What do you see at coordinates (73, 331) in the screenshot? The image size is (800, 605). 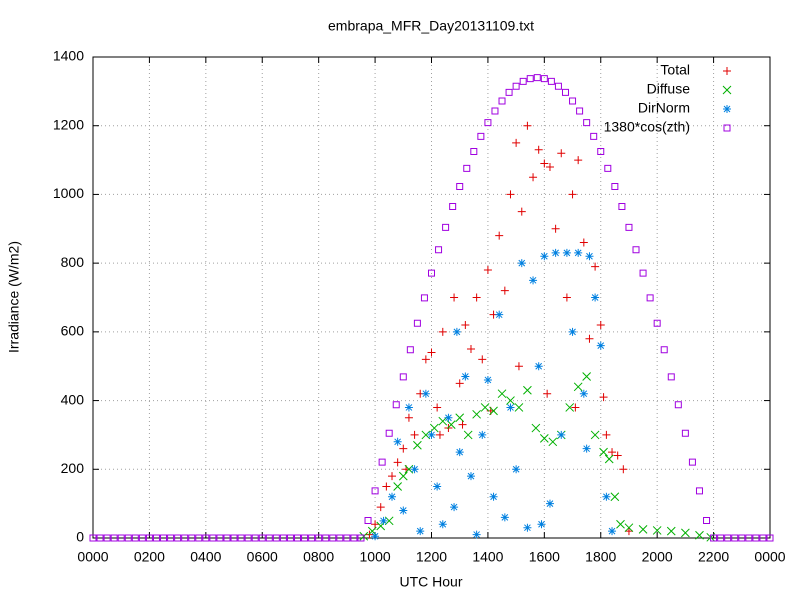 I see `y-tick-label: 600` at bounding box center [73, 331].